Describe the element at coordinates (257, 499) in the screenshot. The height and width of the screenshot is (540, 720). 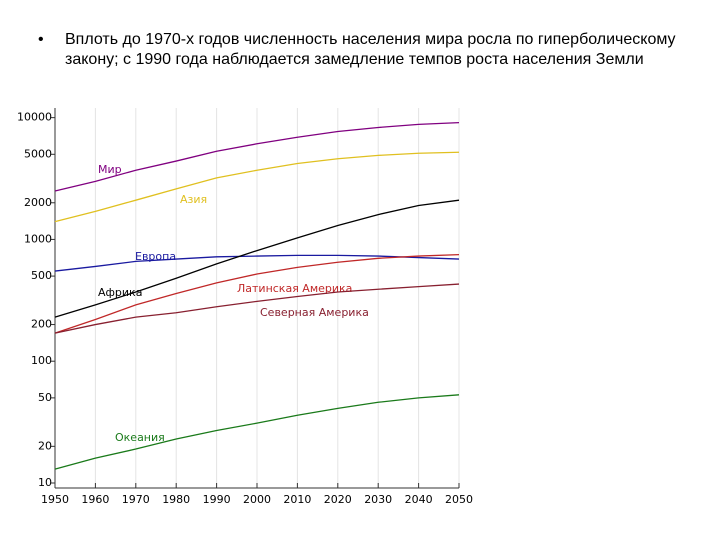
I see `x-tick-label: 2000` at that location.